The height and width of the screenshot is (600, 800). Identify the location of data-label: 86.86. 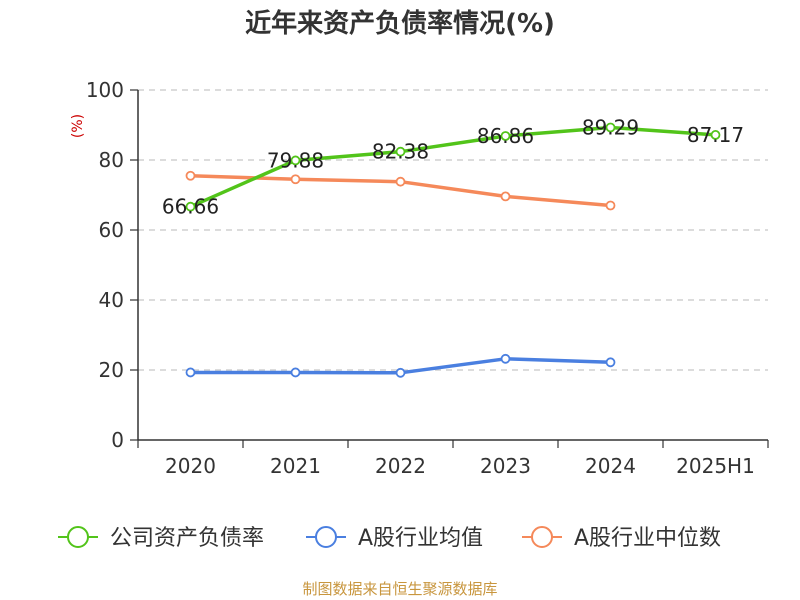
(505, 136).